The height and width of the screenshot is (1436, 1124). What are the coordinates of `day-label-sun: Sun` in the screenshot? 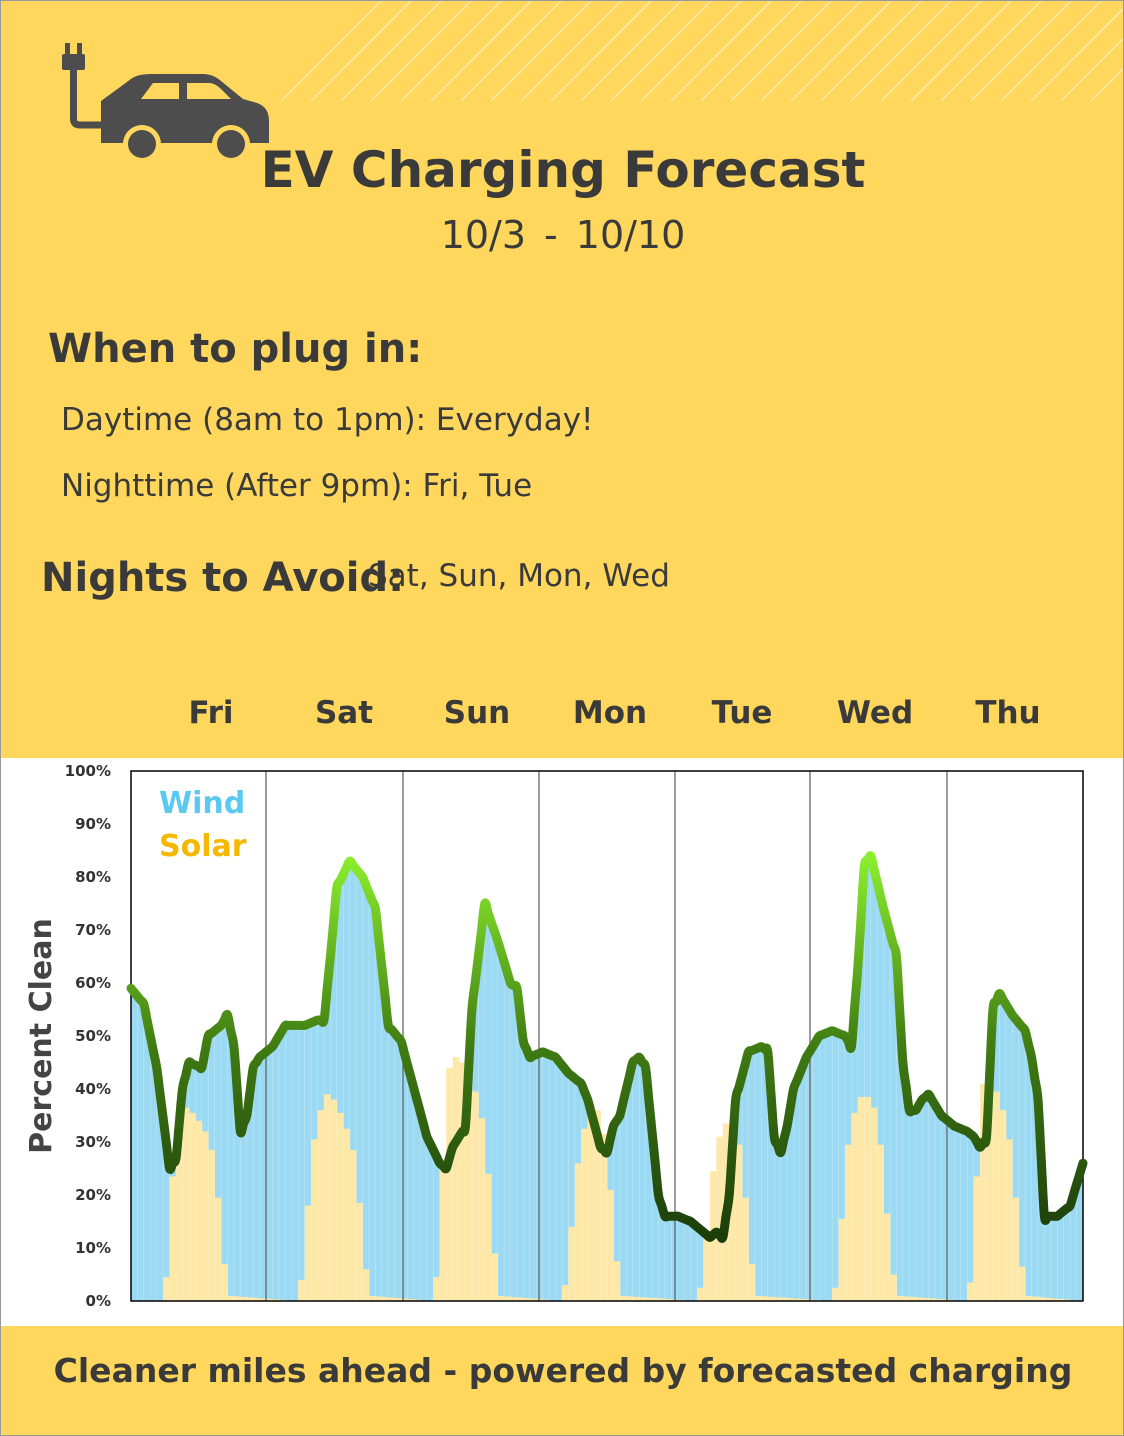 It's located at (477, 713).